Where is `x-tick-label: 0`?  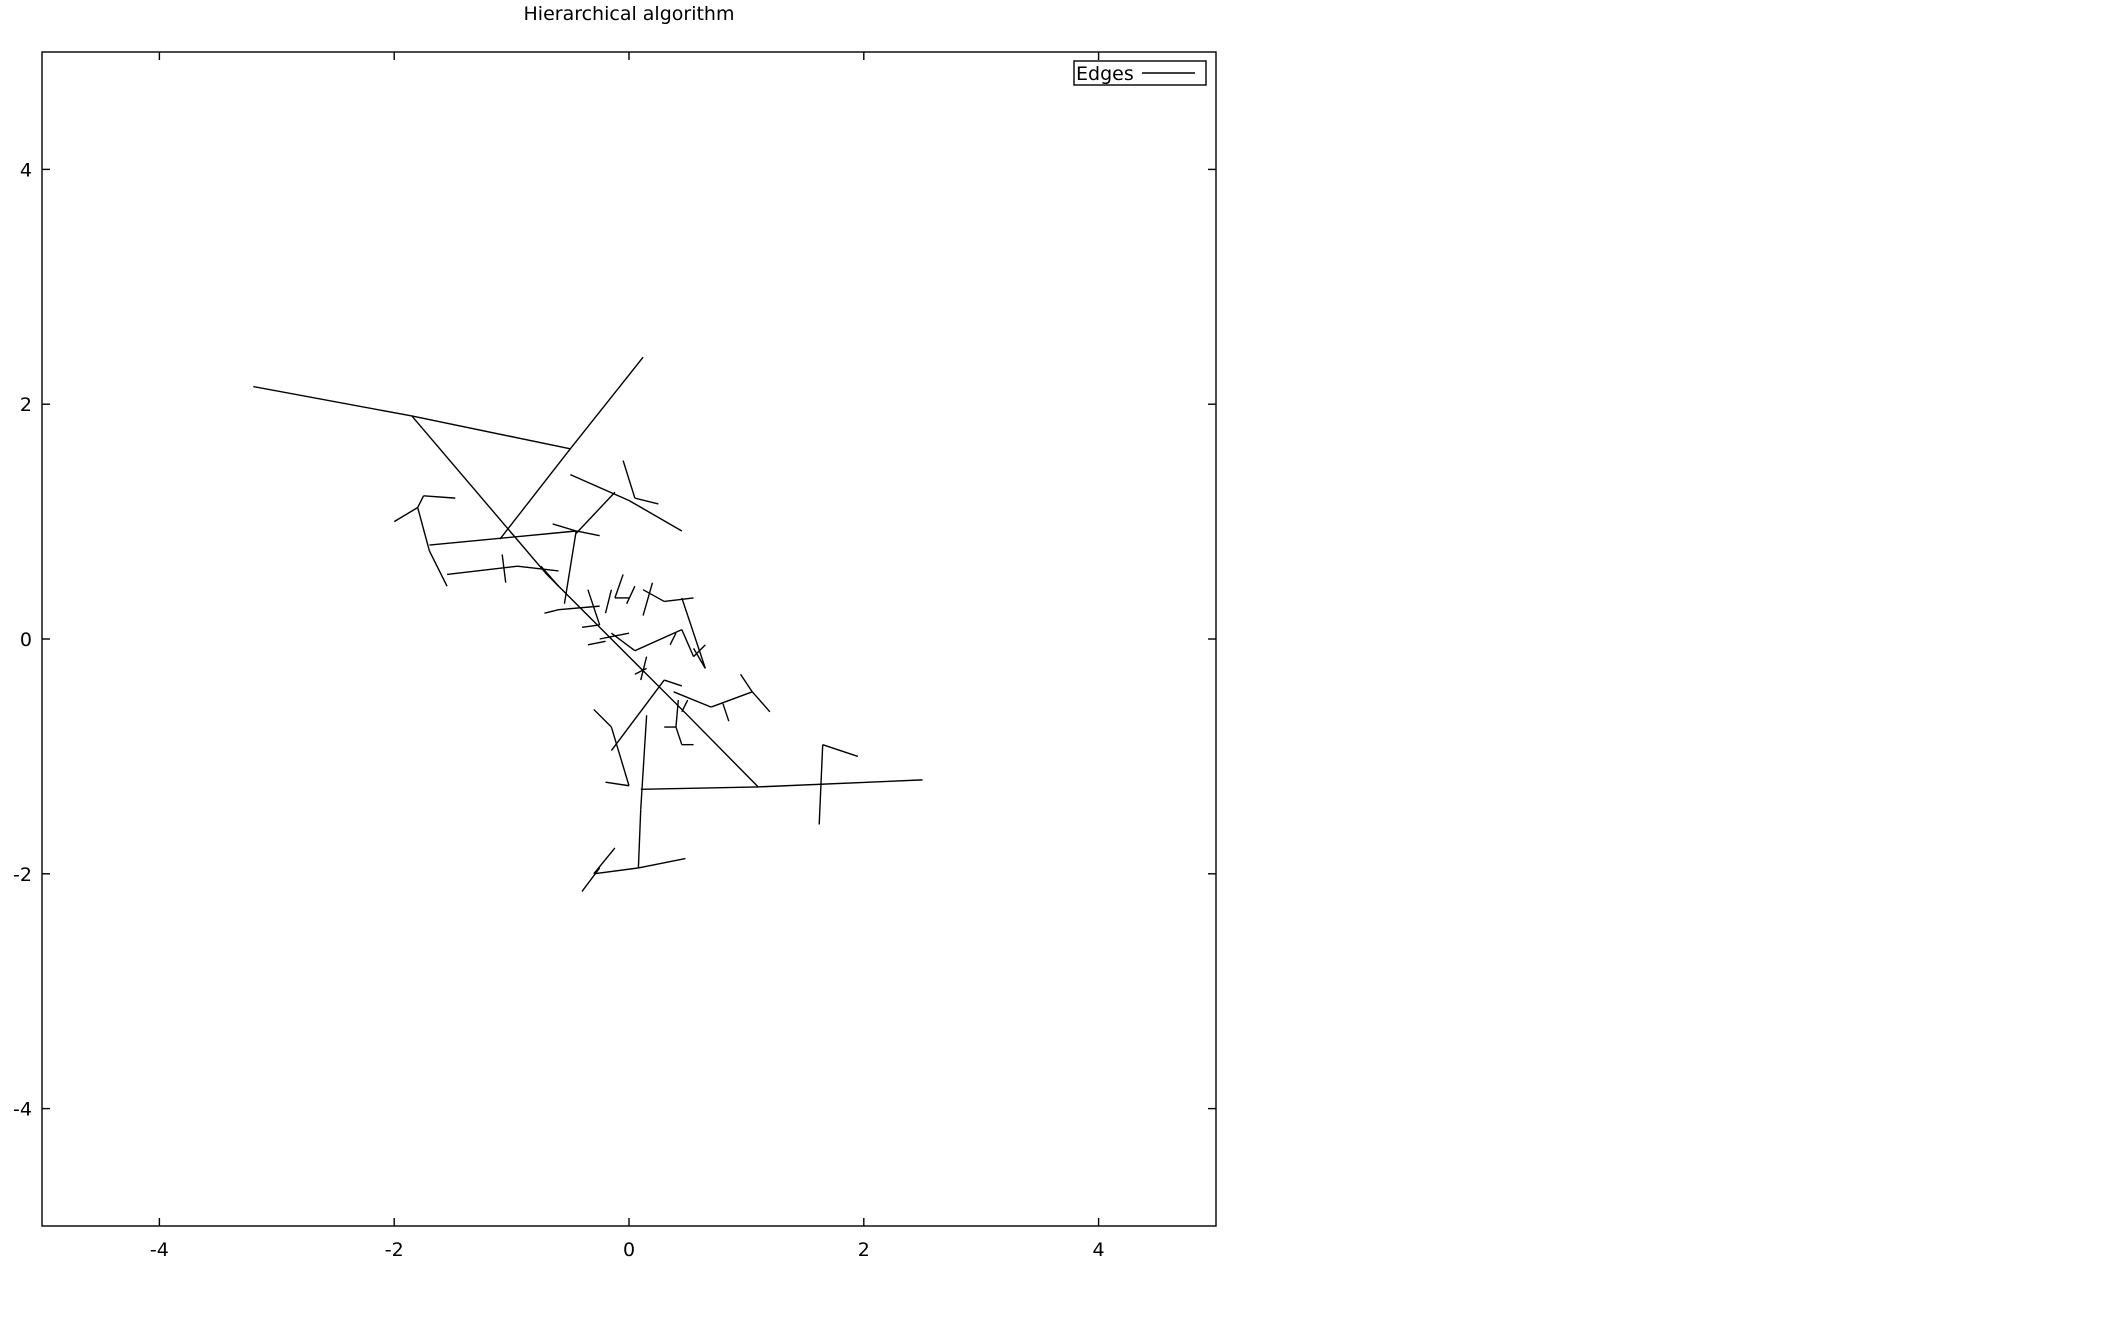
x-tick-label: 0 is located at coordinates (629, 1250).